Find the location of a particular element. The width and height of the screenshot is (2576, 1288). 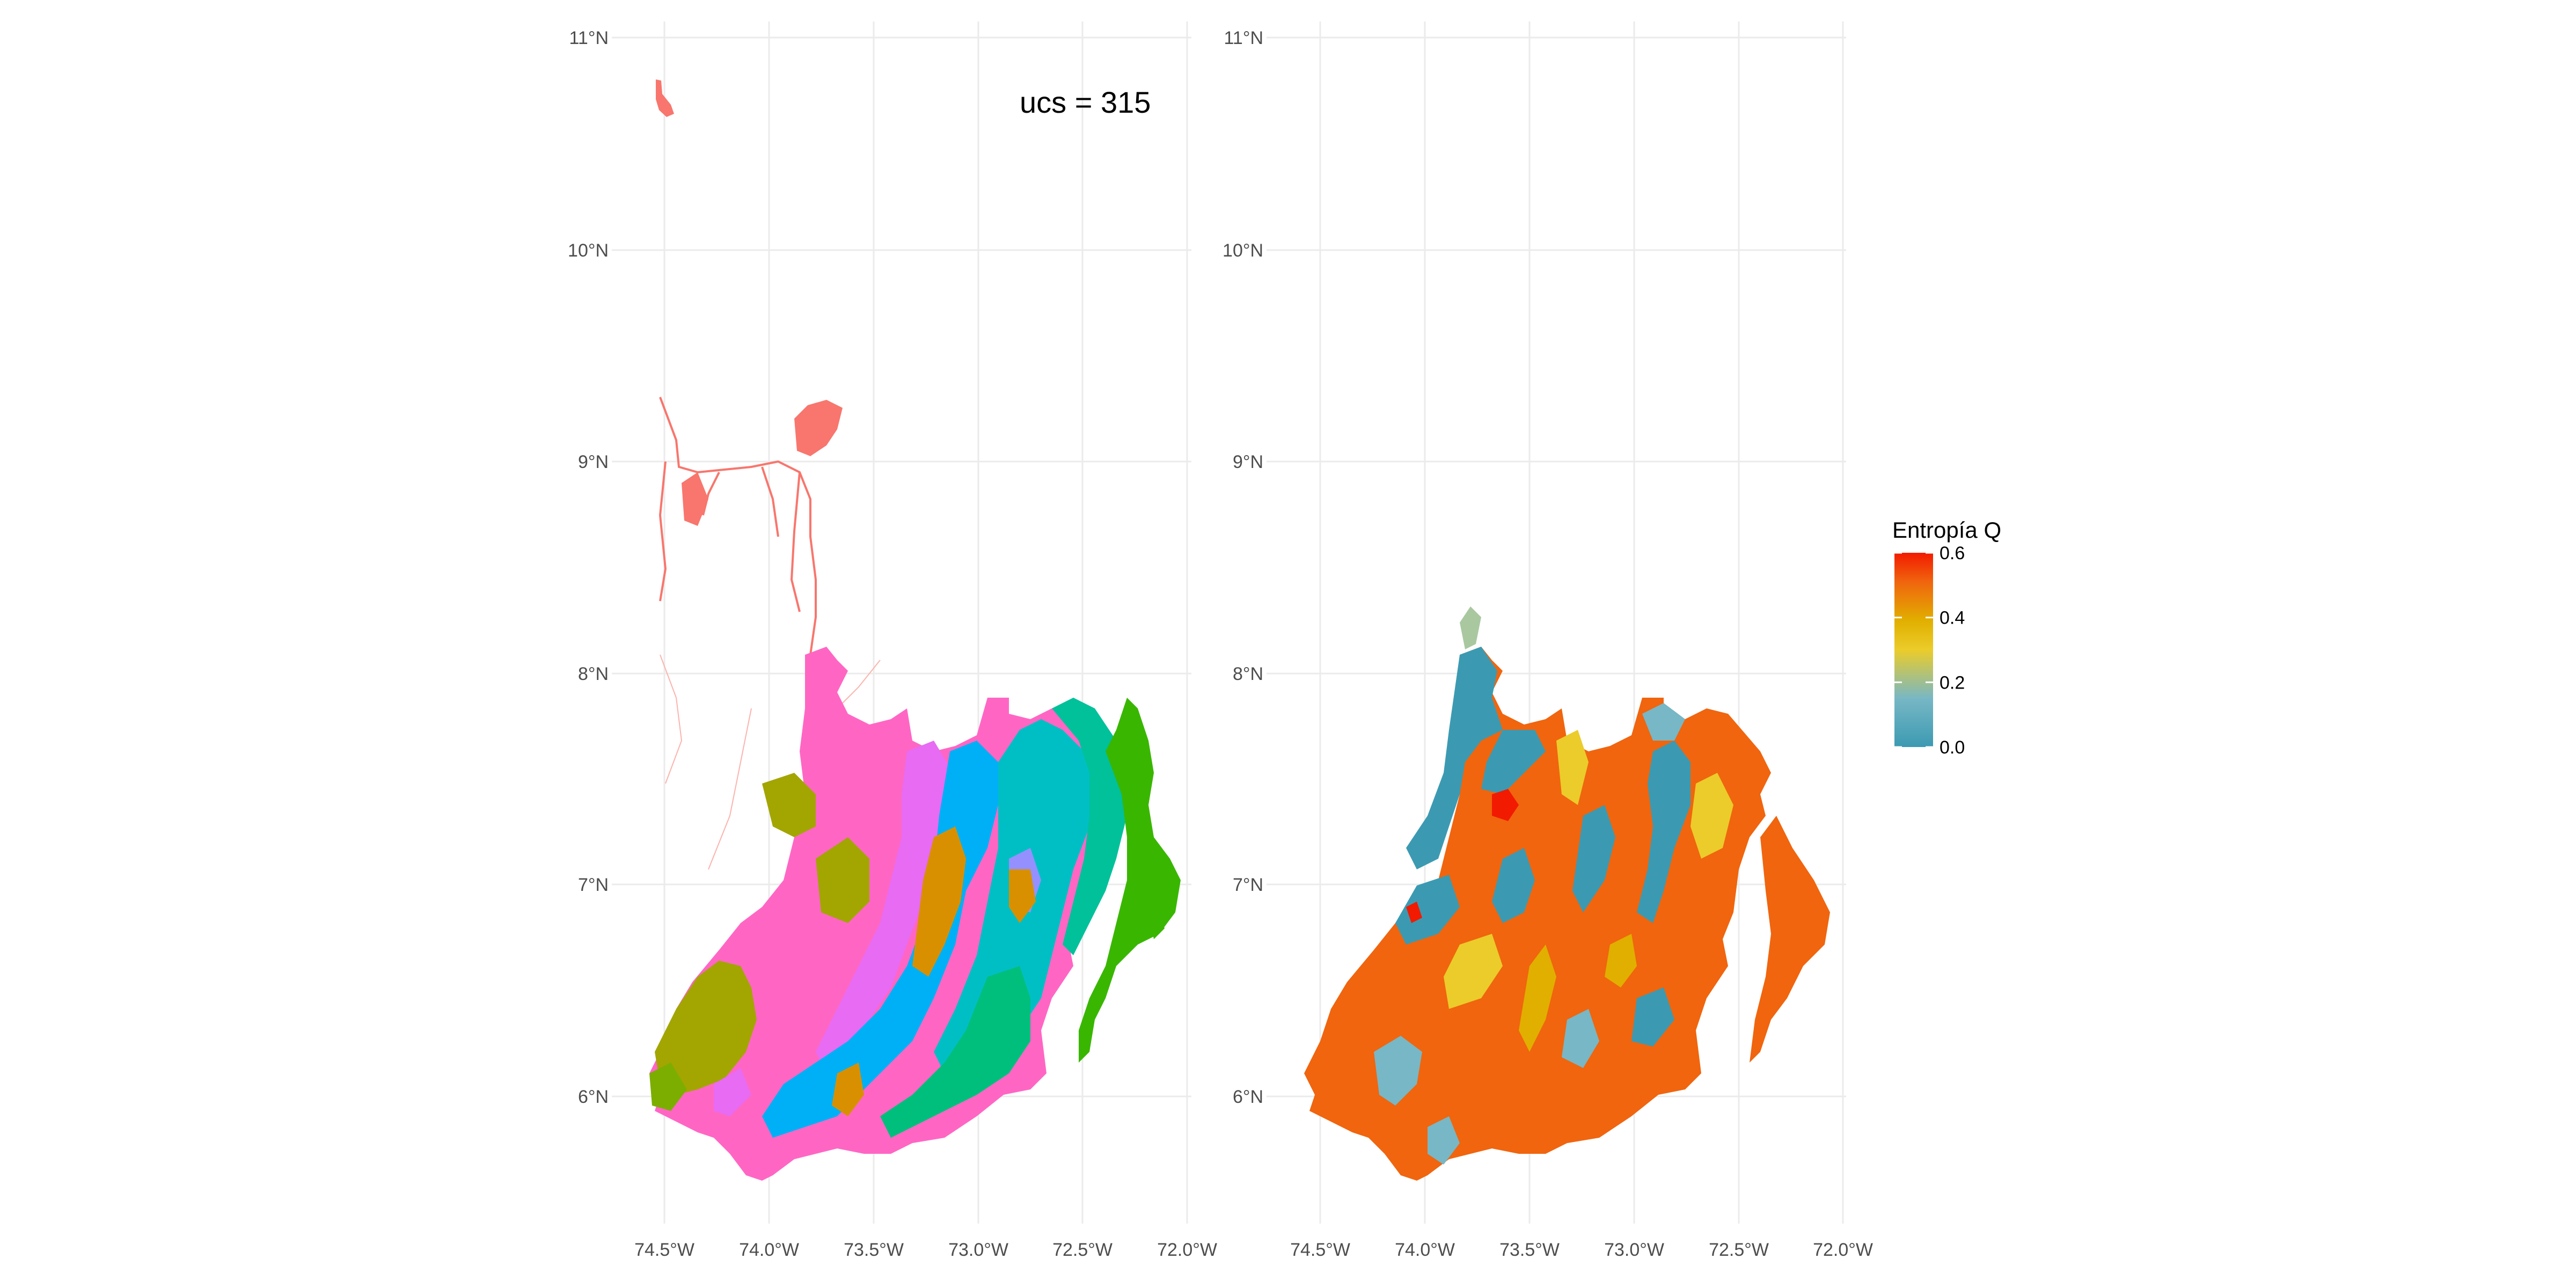

entropy-legend: Entropía Q 0.0 0.2 0.4 0.6 is located at coordinates (1946, 637).